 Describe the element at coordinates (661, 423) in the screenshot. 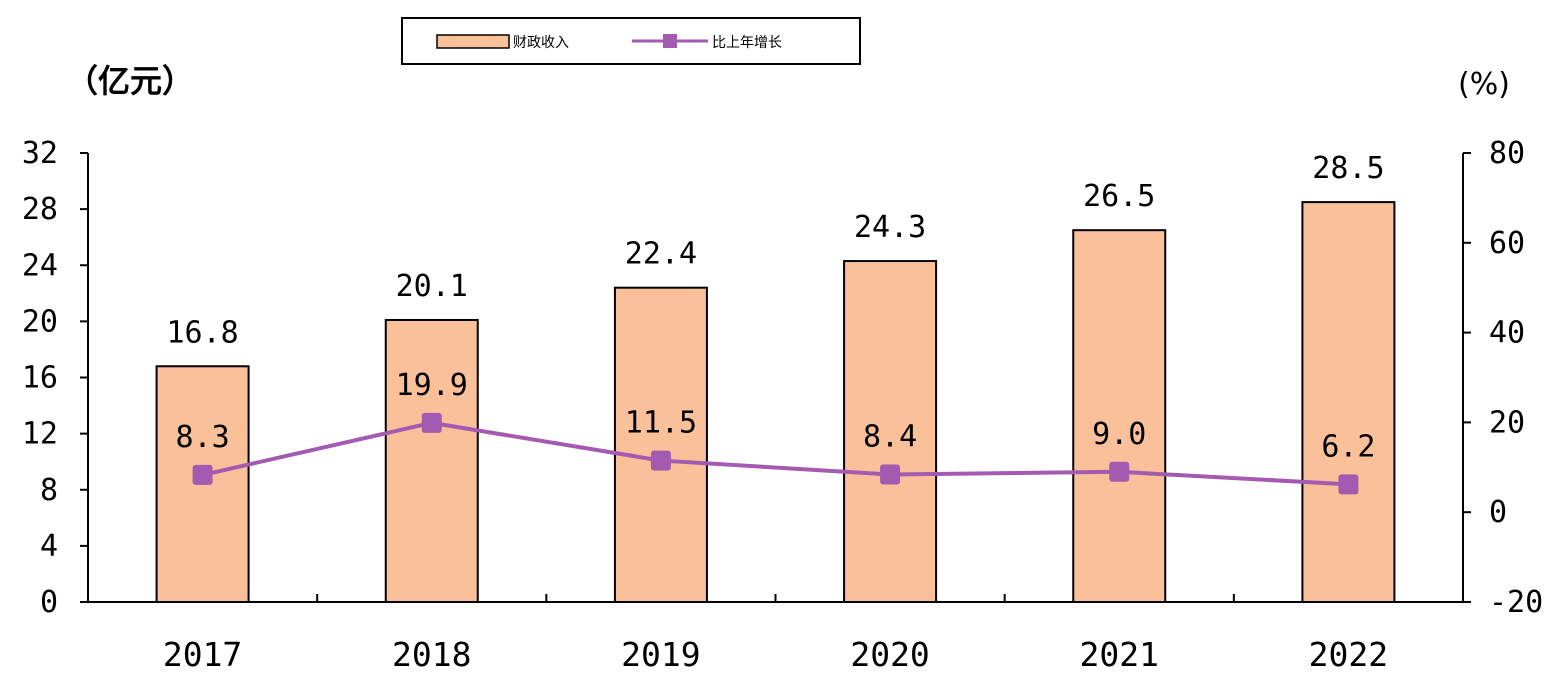

I see `growth-value-label: 11.5` at that location.